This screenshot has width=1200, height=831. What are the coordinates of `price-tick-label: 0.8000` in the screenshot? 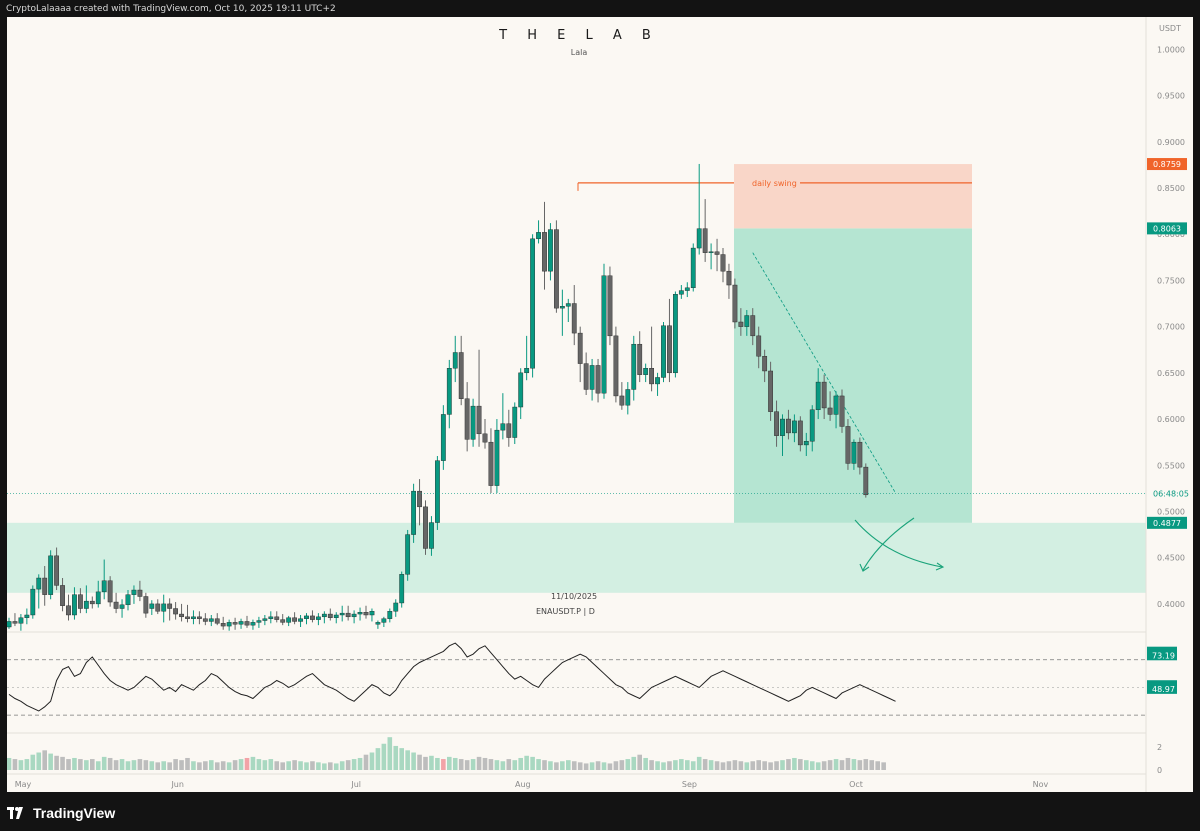 It's located at (1171, 234).